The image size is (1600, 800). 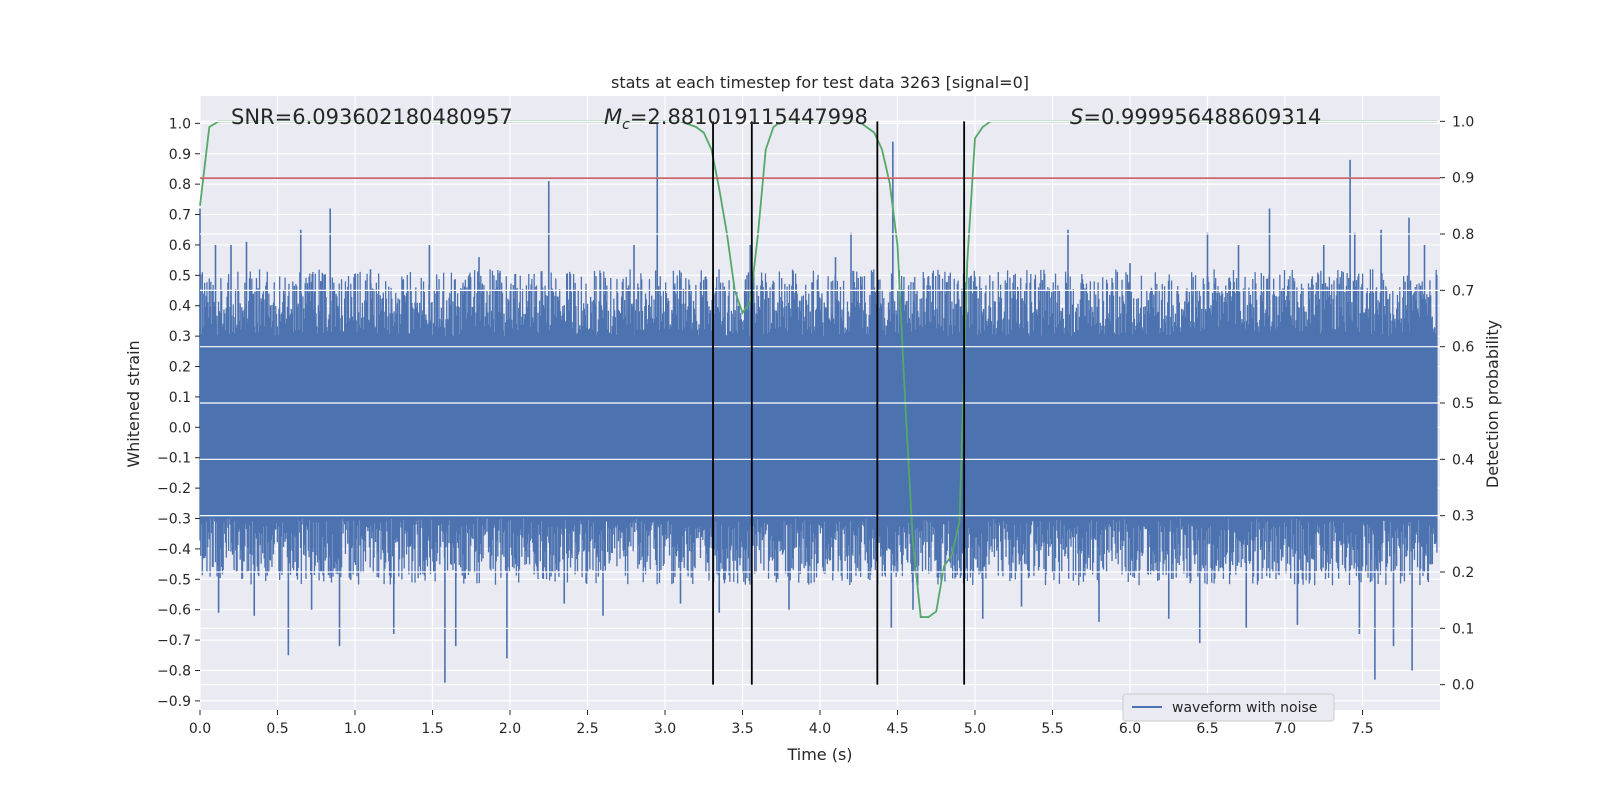 I want to click on y-tick-label: −0.1, so click(x=174, y=459).